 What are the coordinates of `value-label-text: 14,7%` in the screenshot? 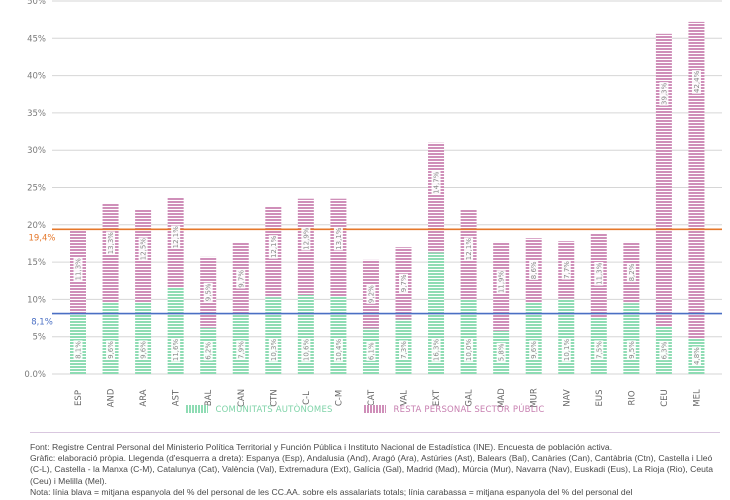 It's located at (437, 182).